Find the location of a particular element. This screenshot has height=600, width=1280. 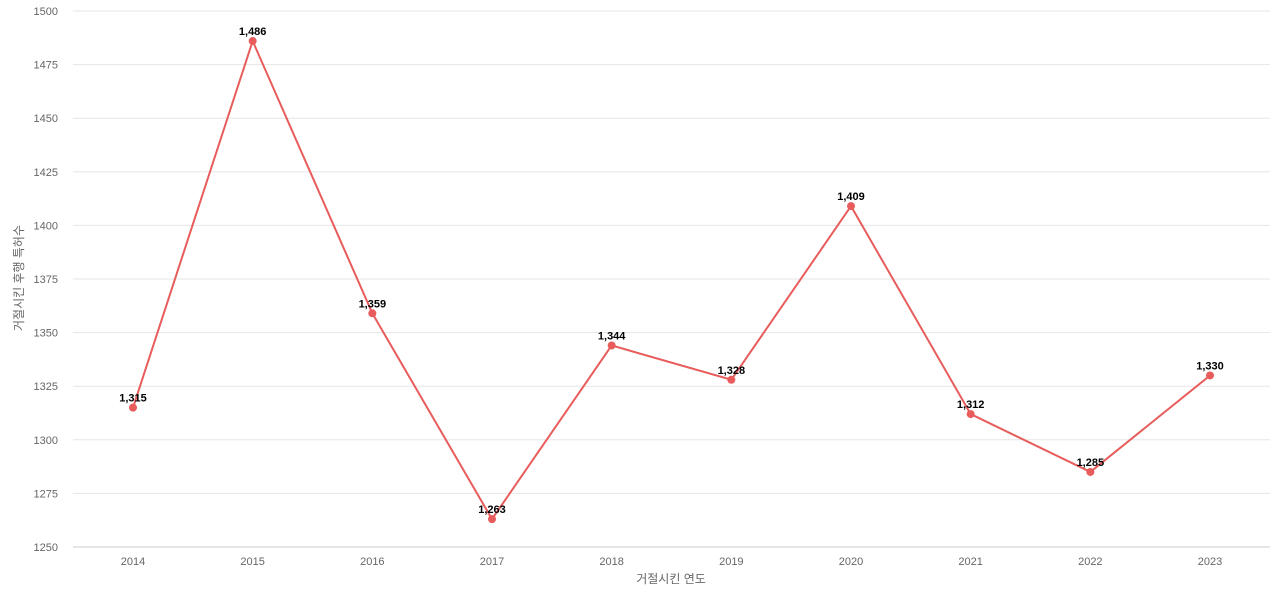

data-label: 1,359 is located at coordinates (373, 304).